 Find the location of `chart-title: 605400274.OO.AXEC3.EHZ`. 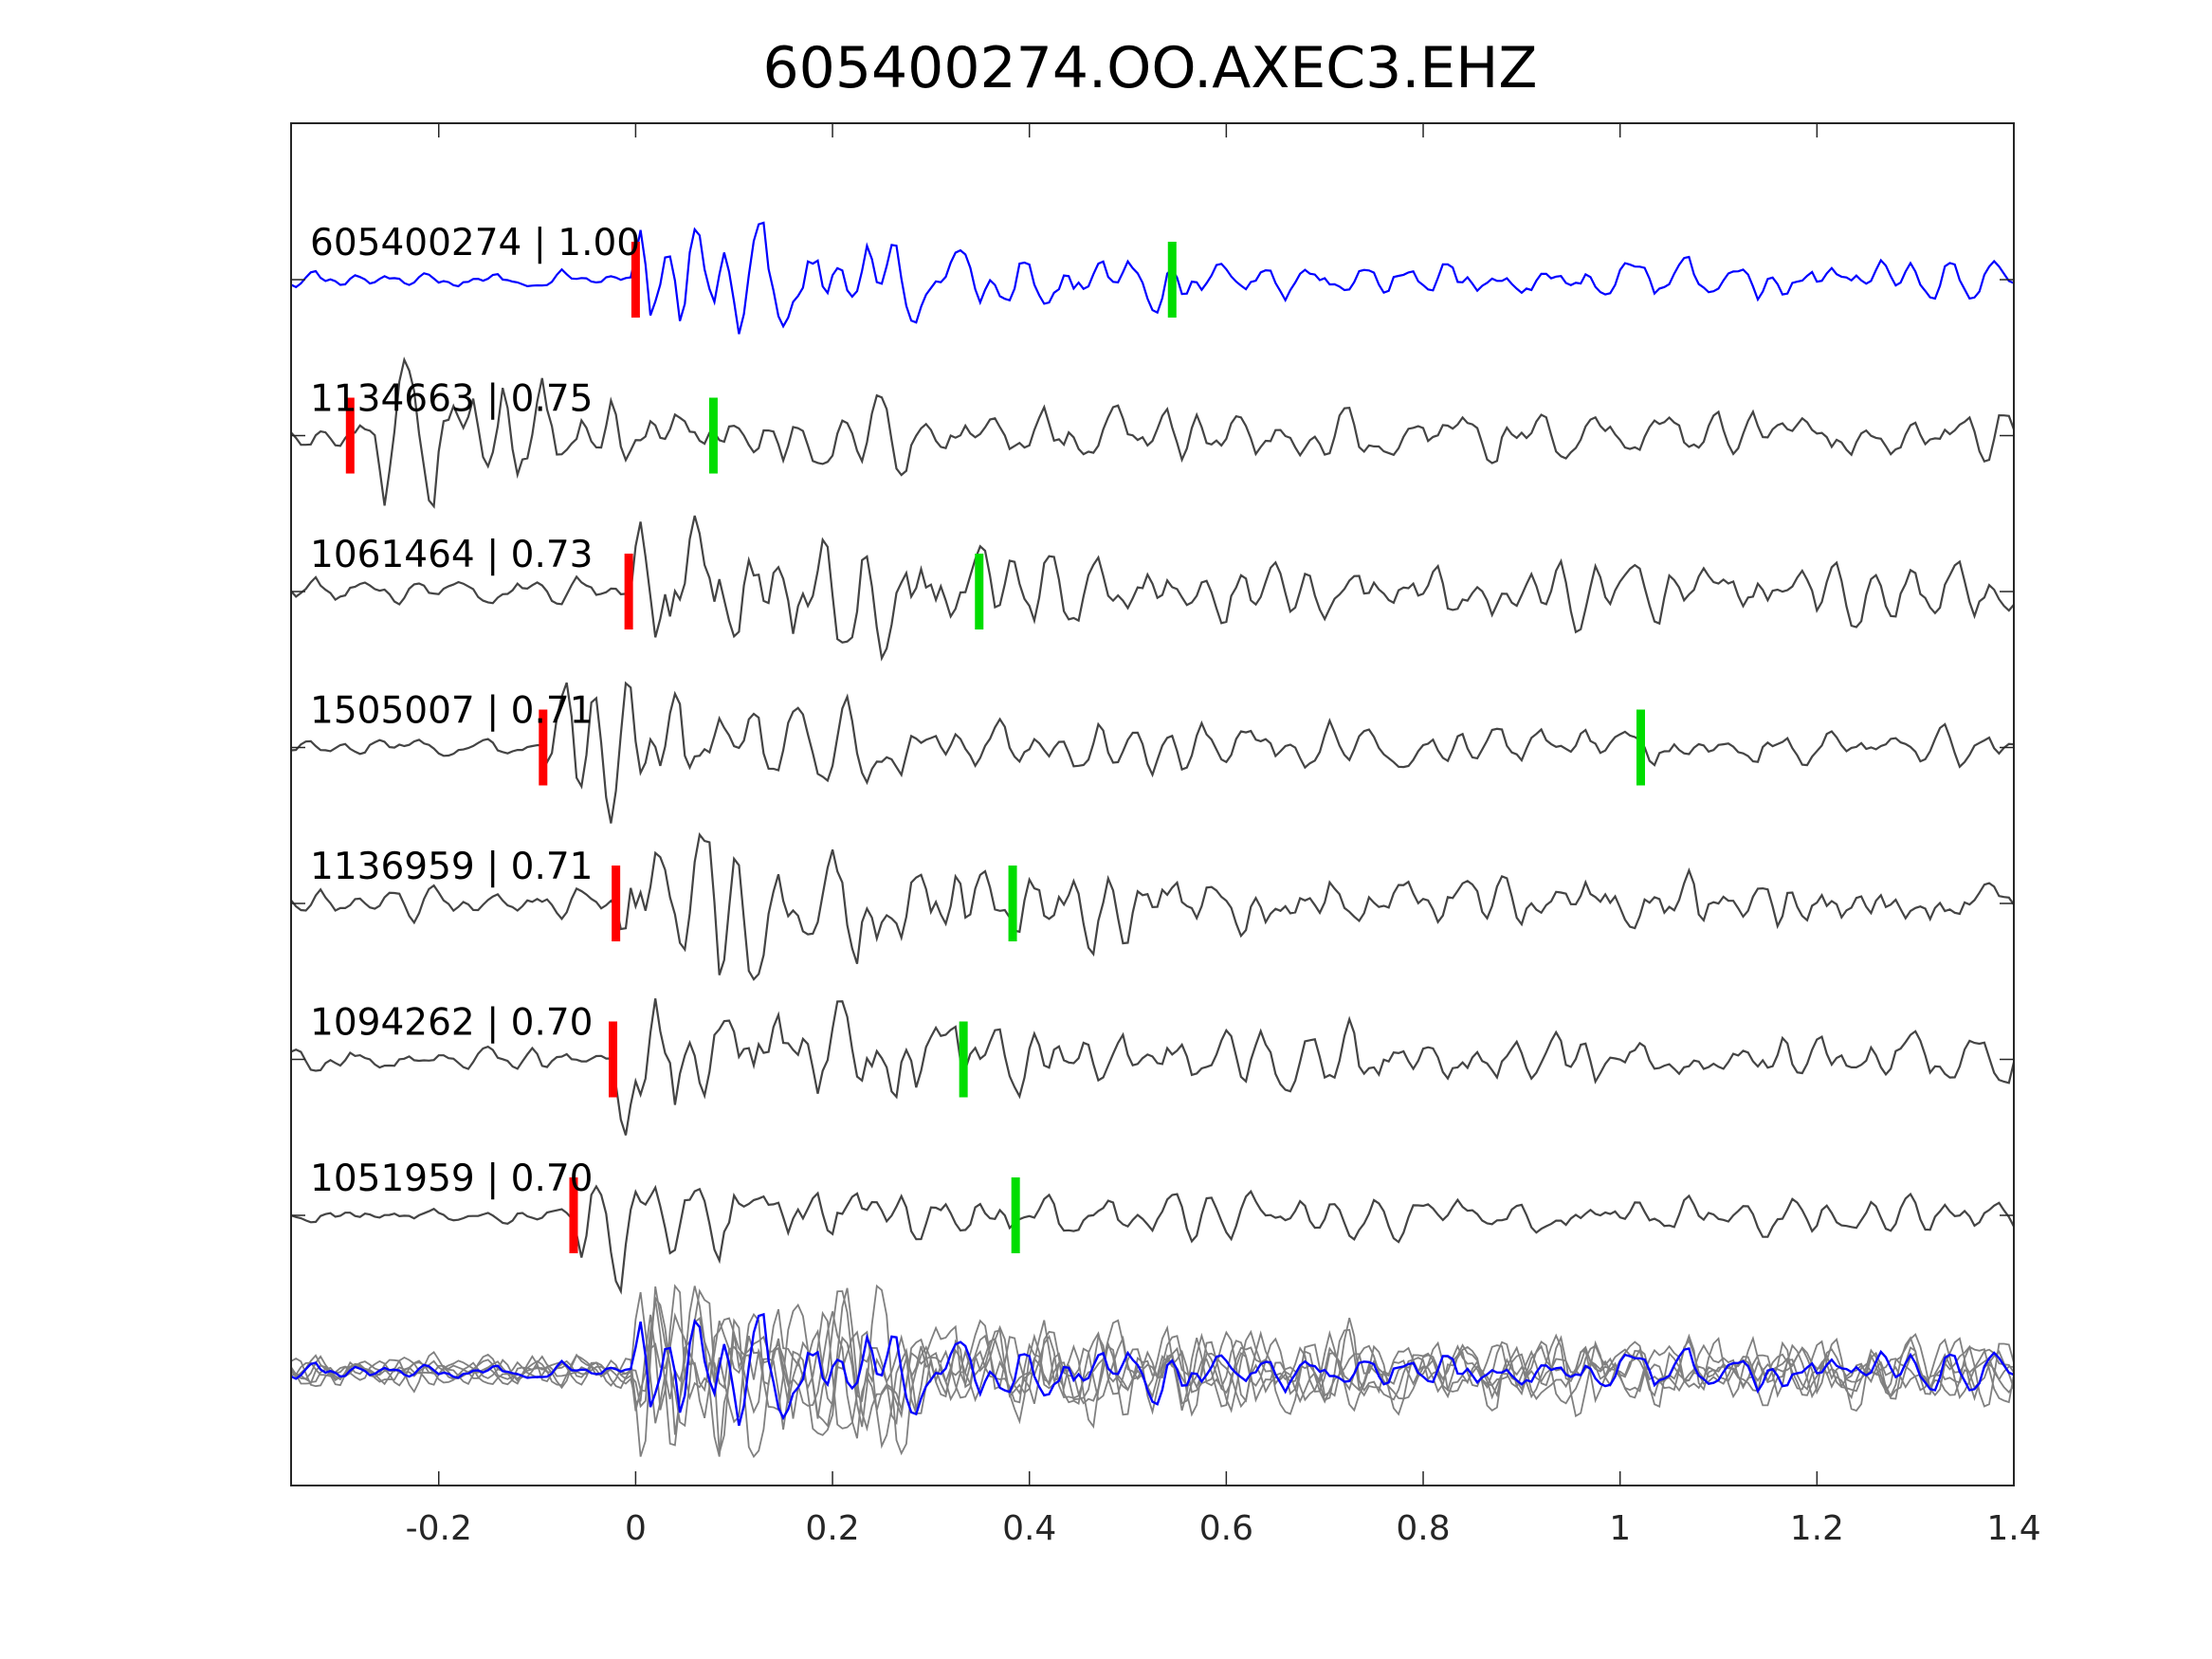

chart-title: 605400274.OO.AXEC3.EHZ is located at coordinates (1149, 68).